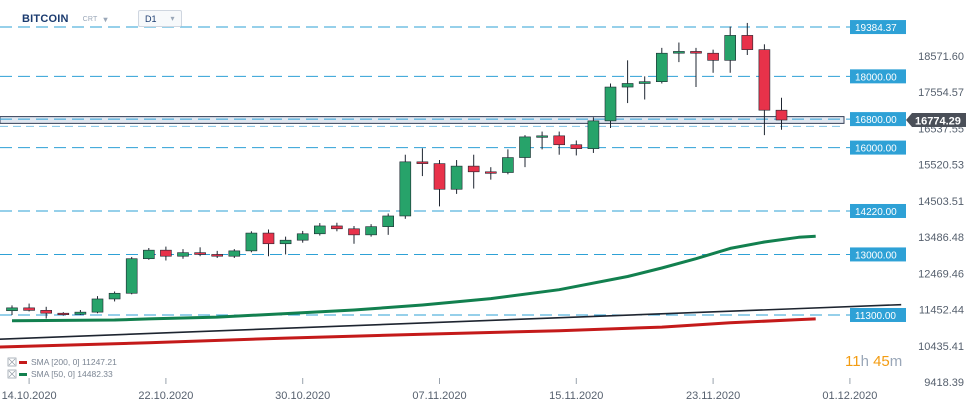 Image resolution: width=974 pixels, height=416 pixels. Describe the element at coordinates (849, 396) in the screenshot. I see `x-tick-label: 01.12.2020` at that location.